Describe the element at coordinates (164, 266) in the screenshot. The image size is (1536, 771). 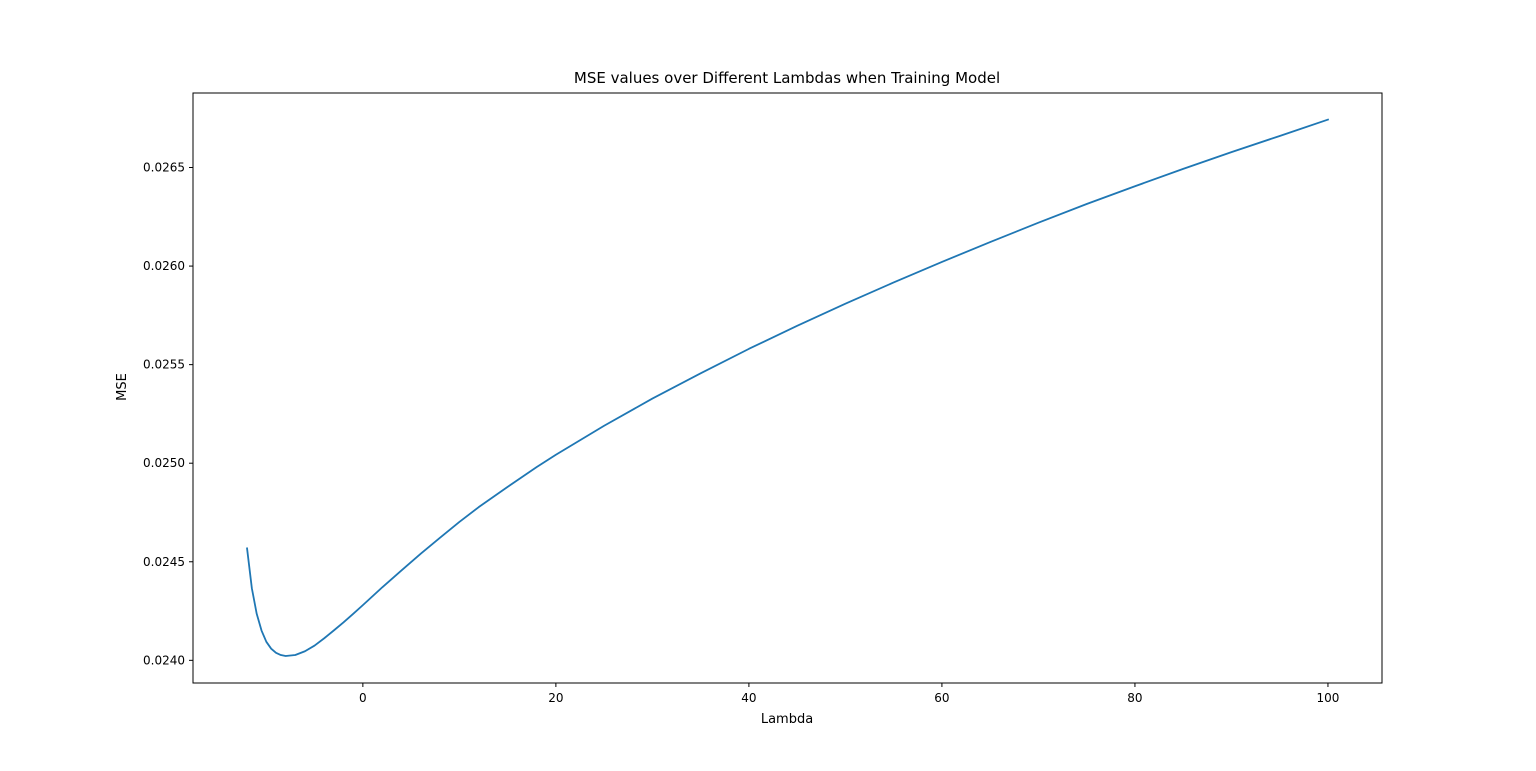
I see `y-tick-label: 0.0260` at that location.